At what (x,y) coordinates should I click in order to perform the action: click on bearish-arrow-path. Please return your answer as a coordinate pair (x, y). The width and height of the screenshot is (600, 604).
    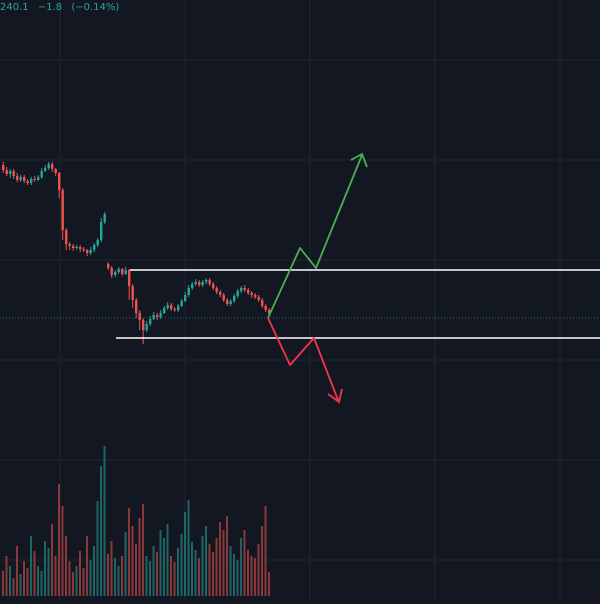
    Looking at the image, I should click on (303, 359).